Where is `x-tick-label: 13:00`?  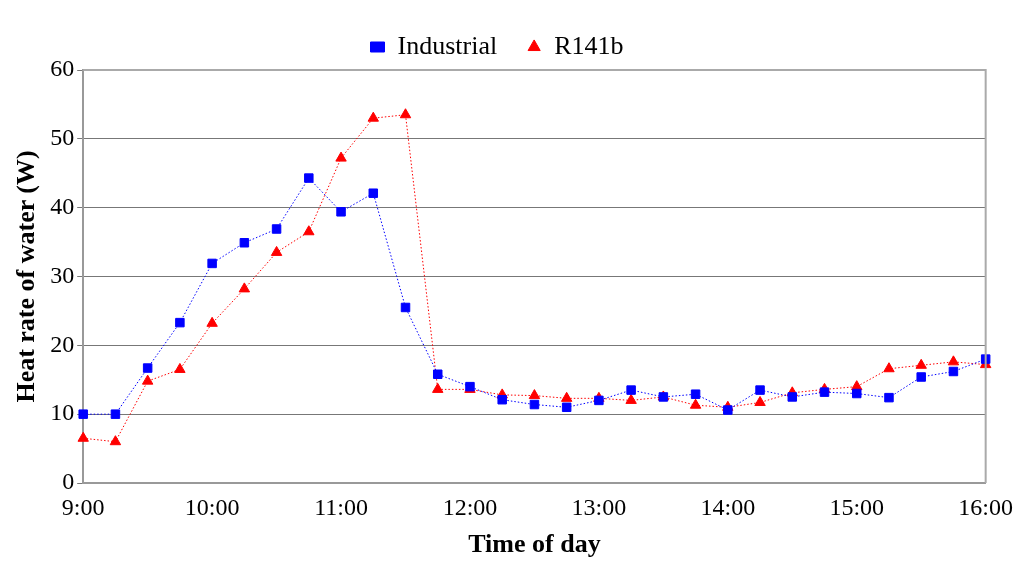
x-tick-label: 13:00 is located at coordinates (599, 506).